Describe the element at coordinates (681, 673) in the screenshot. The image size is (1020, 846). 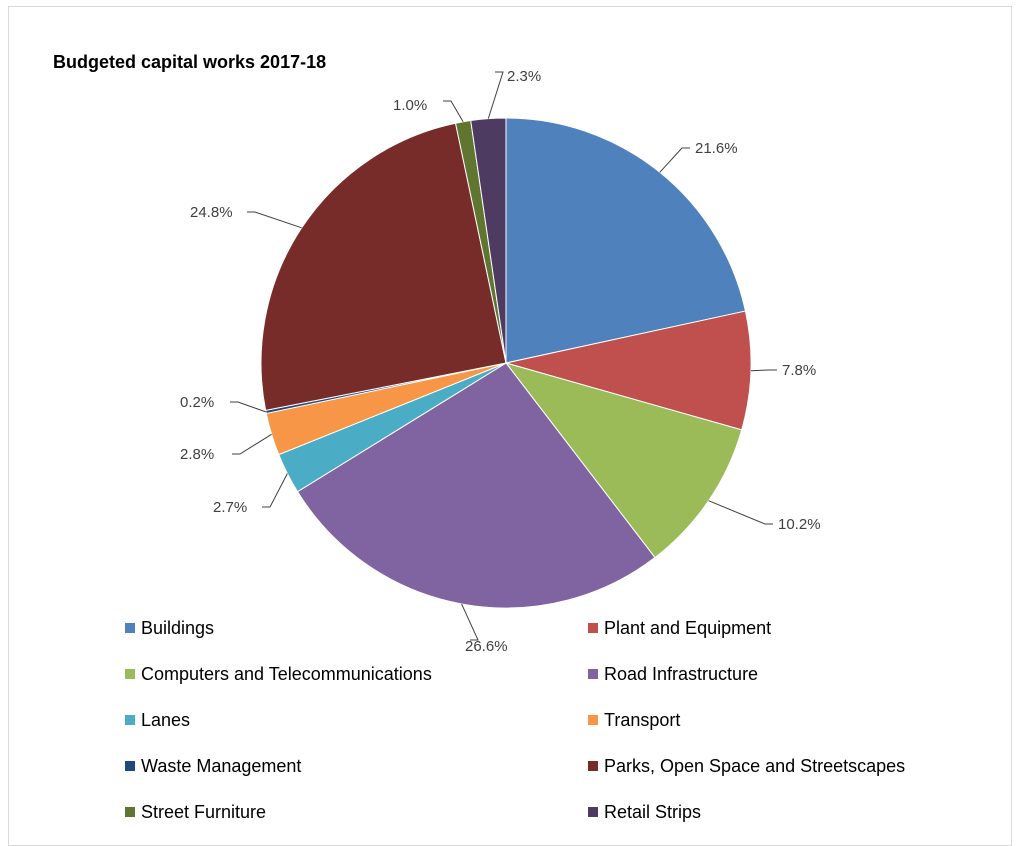
I see `legend-label: Road Infrastructure` at that location.